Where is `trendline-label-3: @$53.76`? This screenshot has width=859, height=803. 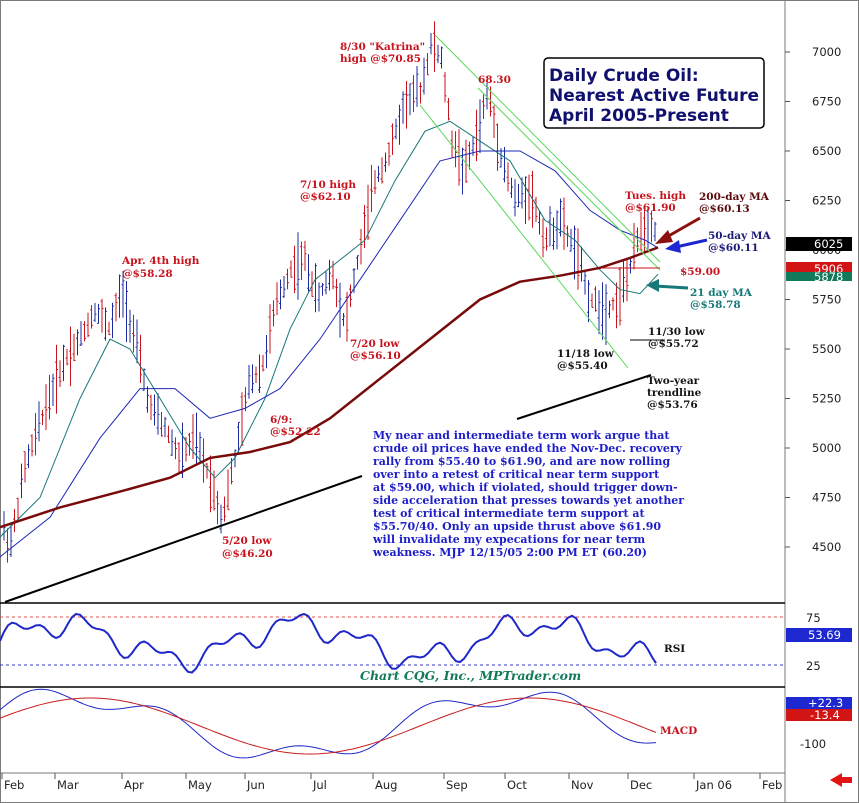
trendline-label-3: @$53.76 is located at coordinates (672, 405).